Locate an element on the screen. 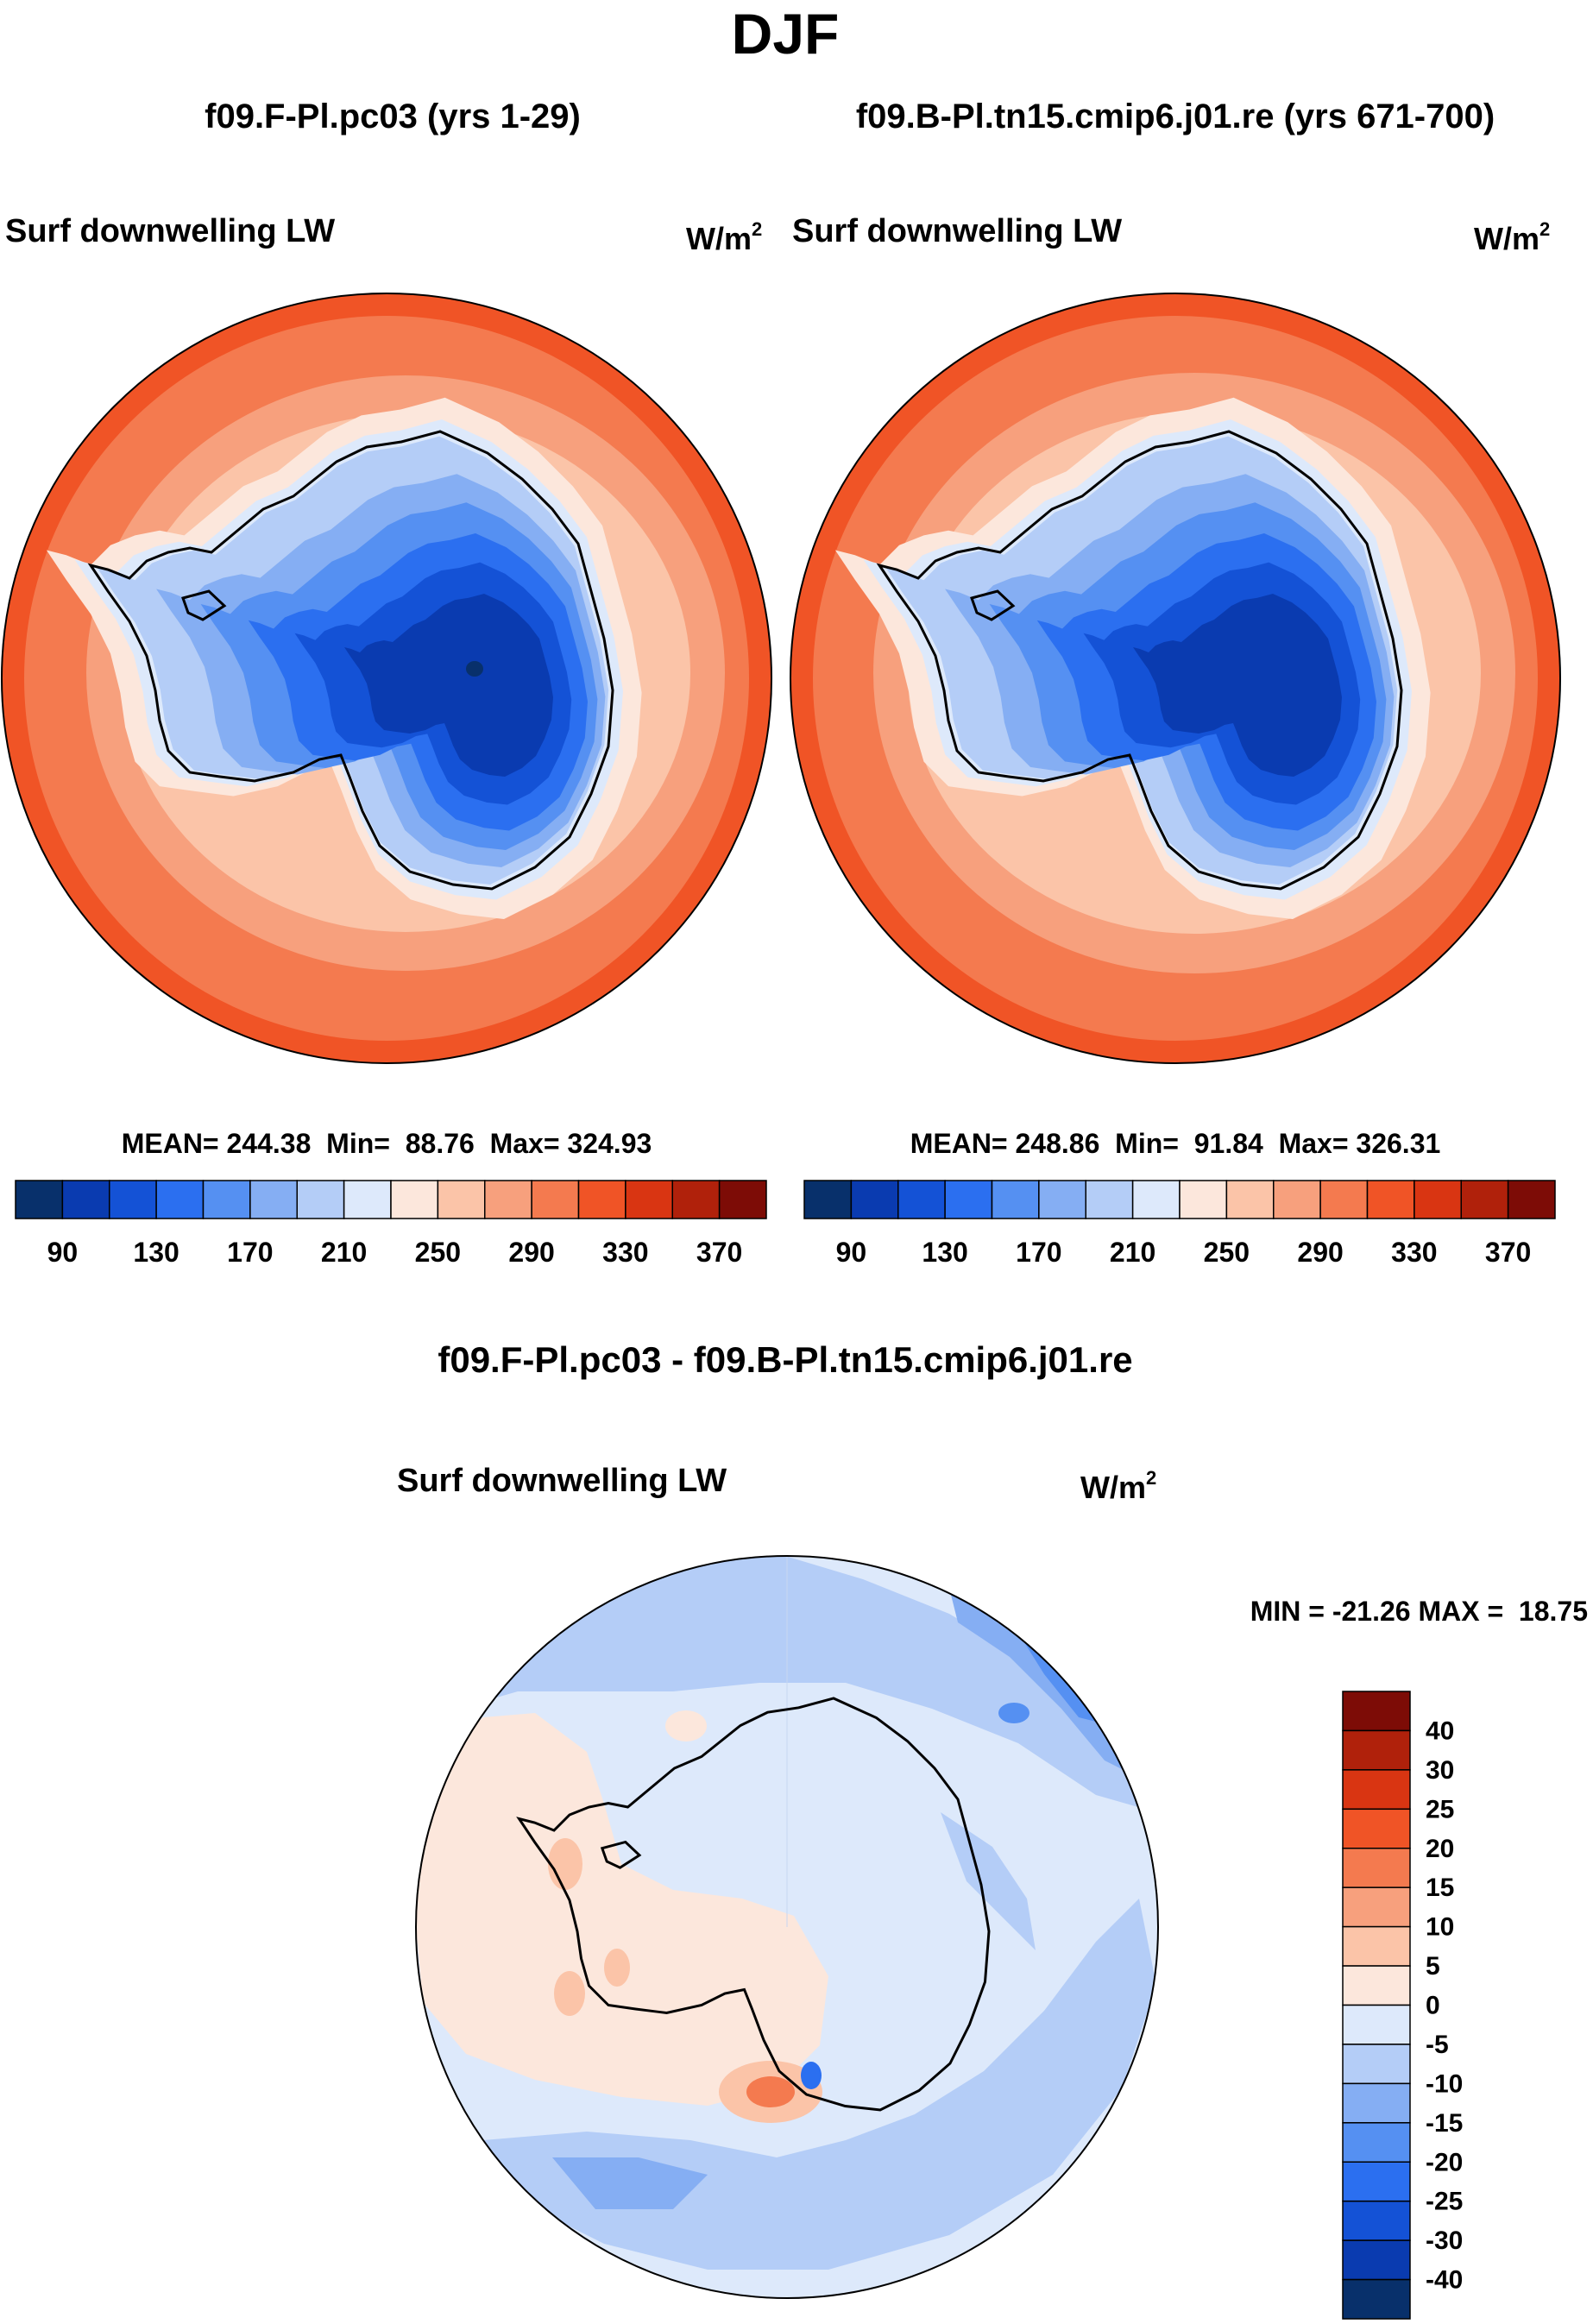 This screenshot has height=2324, width=1593. units-label-right: W/m2 is located at coordinates (1512, 237).